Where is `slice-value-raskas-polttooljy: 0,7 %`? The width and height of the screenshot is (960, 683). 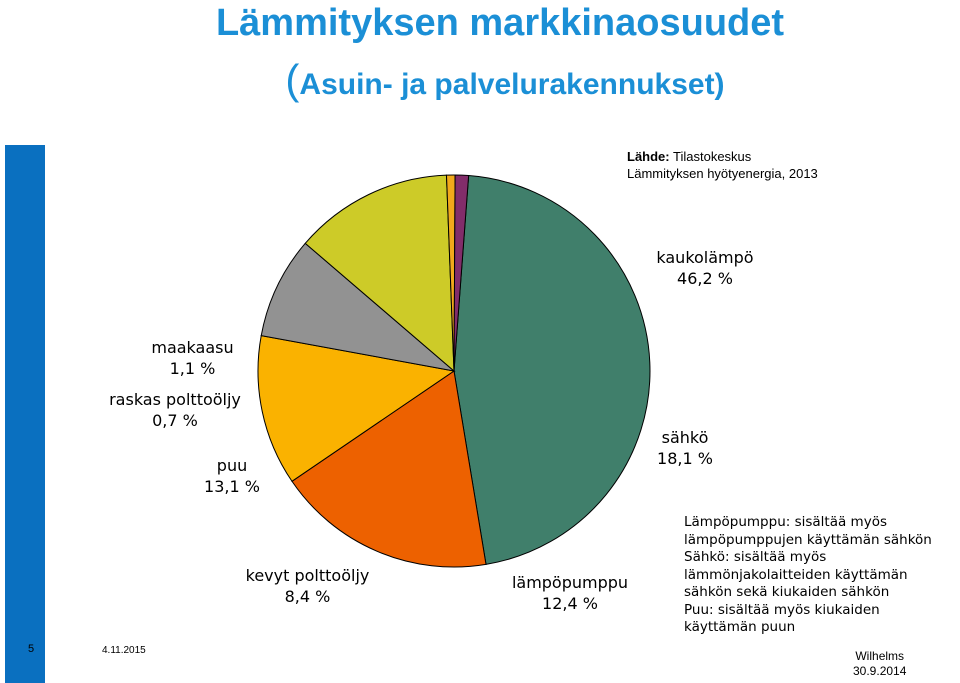 slice-value-raskas-polttooljy: 0,7 % is located at coordinates (175, 420).